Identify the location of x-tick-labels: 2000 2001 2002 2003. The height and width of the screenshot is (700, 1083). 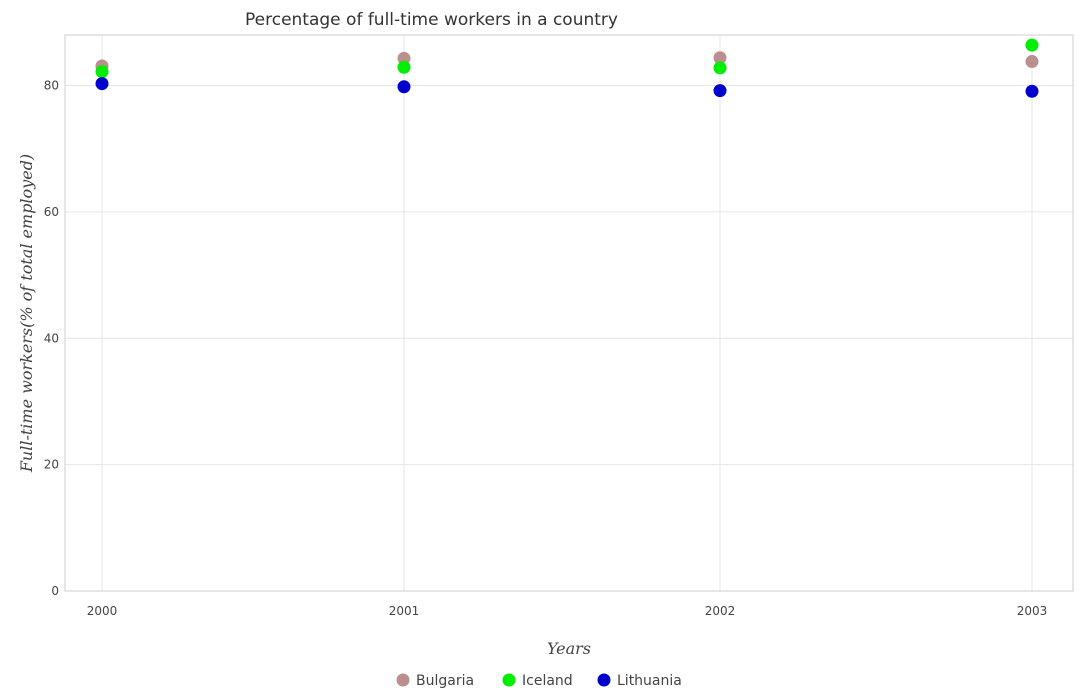
(567, 611).